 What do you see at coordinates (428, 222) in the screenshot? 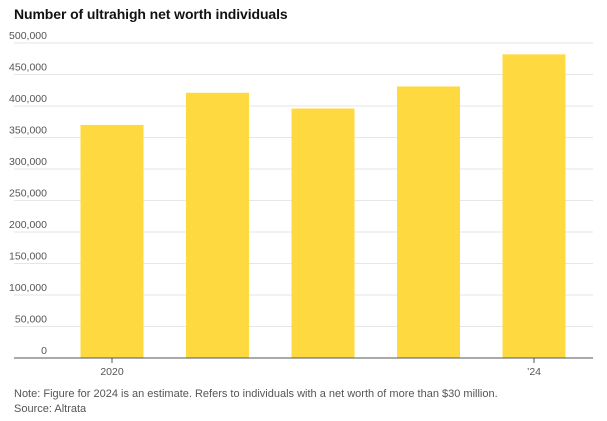
I see `bar-2023` at bounding box center [428, 222].